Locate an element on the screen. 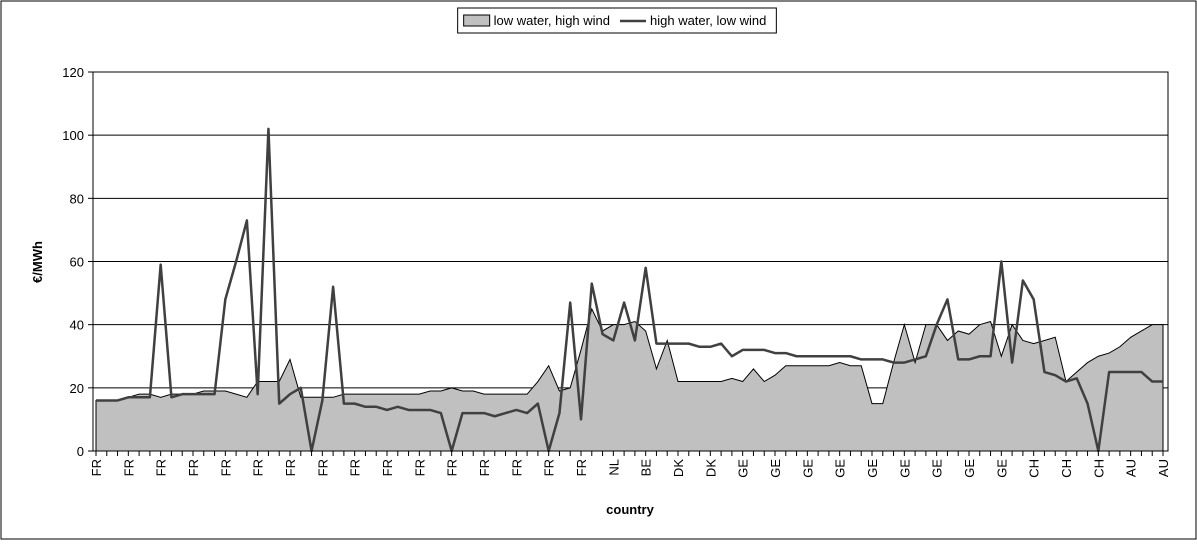  x-tick-label: NL is located at coordinates (613, 467).